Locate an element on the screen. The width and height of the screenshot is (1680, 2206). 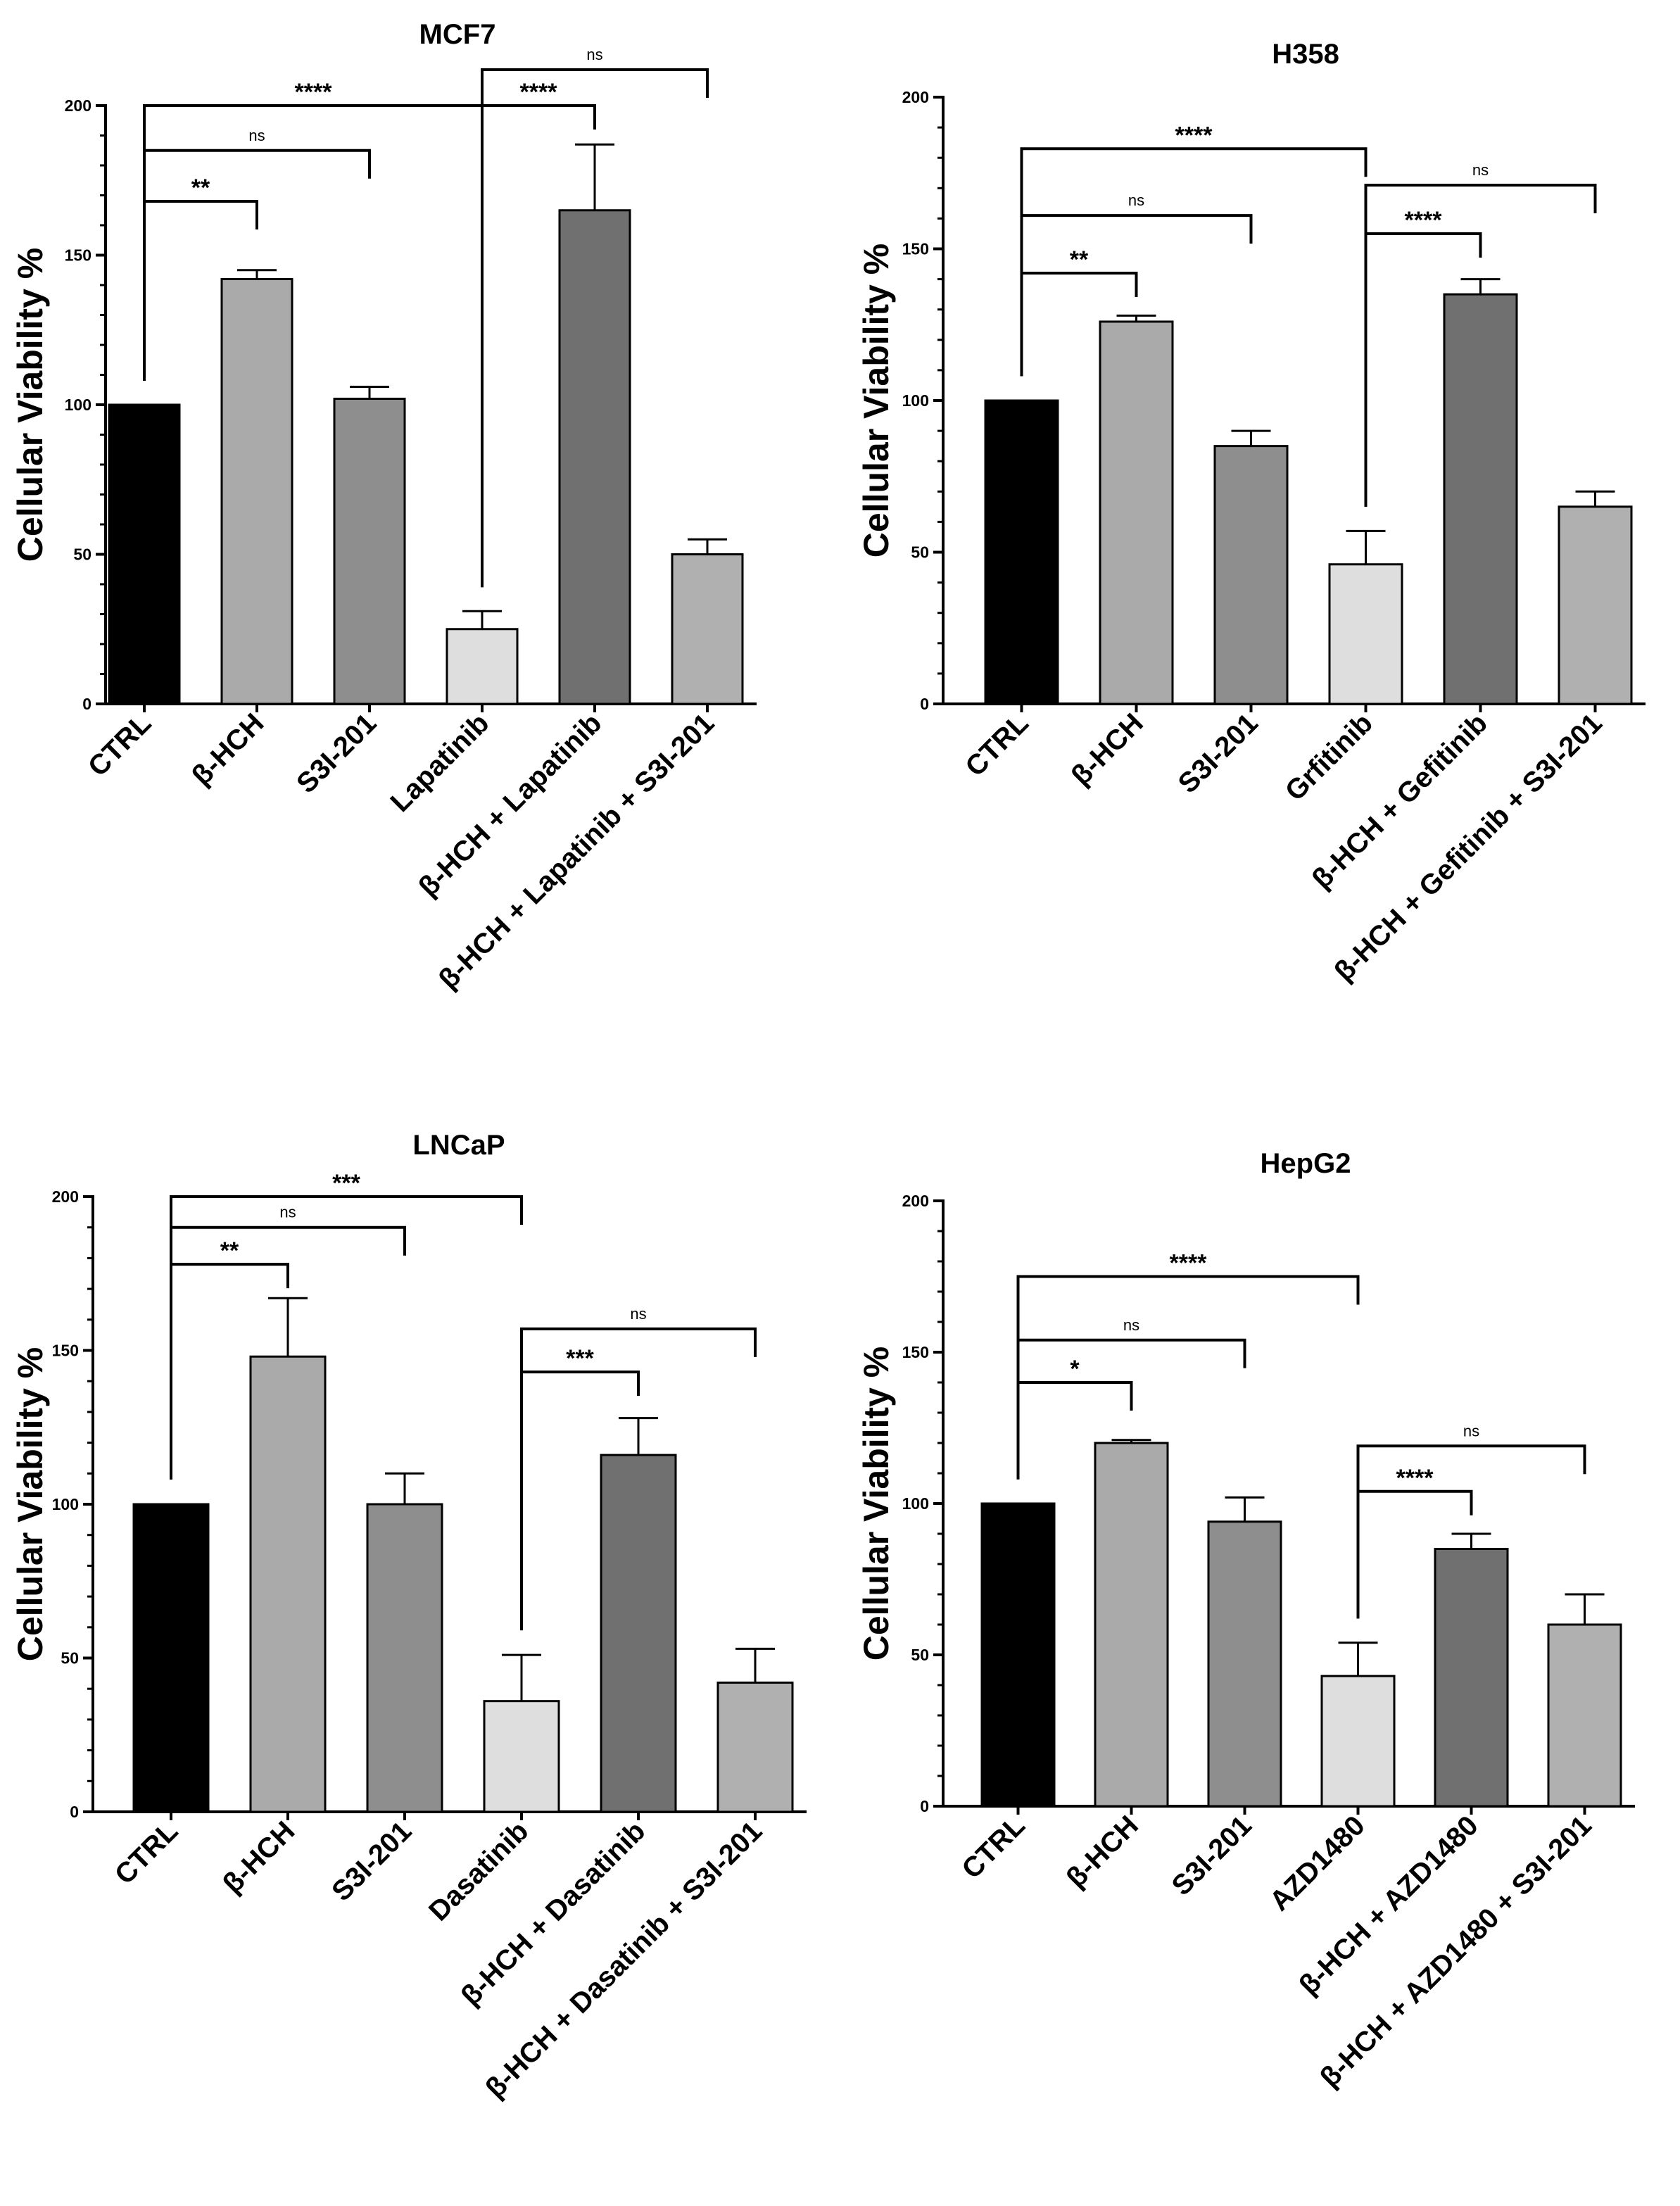
x-tick-label-3: Lapatinib is located at coordinates (440, 762).